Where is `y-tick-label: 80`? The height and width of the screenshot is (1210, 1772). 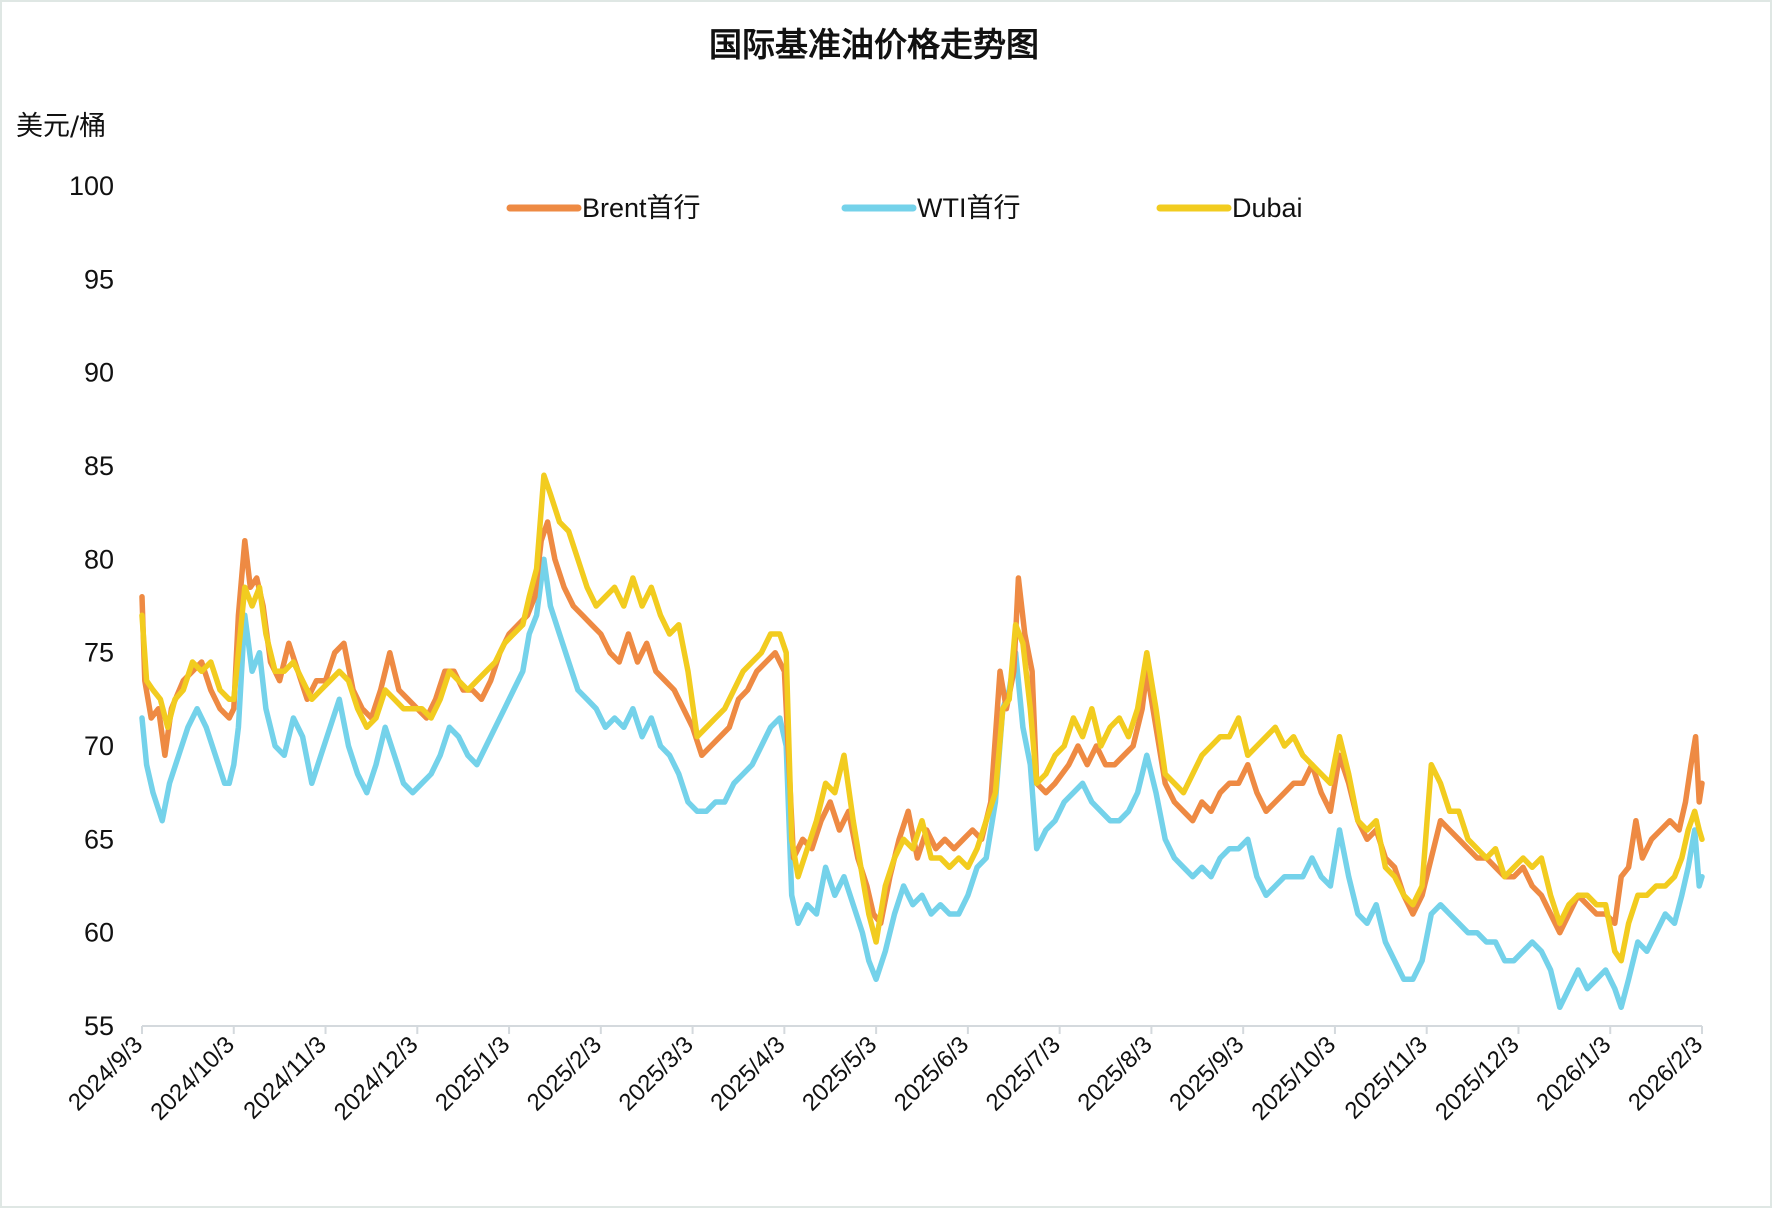
y-tick-label: 80 is located at coordinates (99, 559).